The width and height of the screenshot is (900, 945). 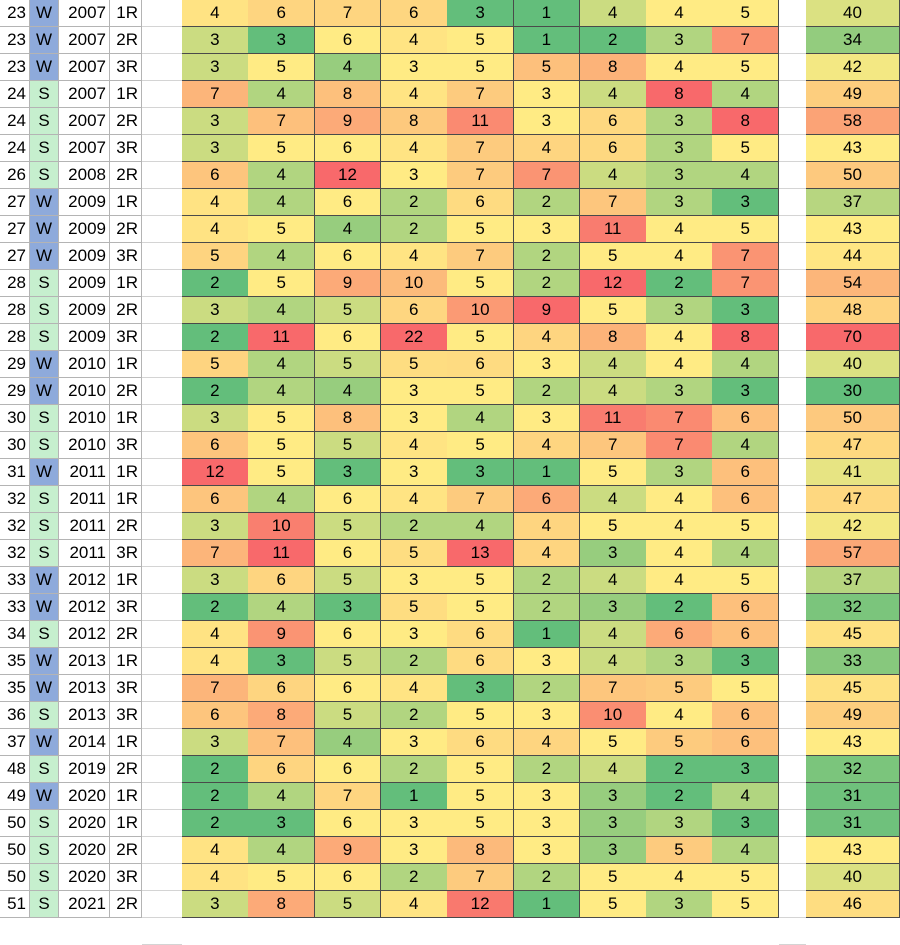 What do you see at coordinates (853, 472) in the screenshot?
I see `total-cell: 41` at bounding box center [853, 472].